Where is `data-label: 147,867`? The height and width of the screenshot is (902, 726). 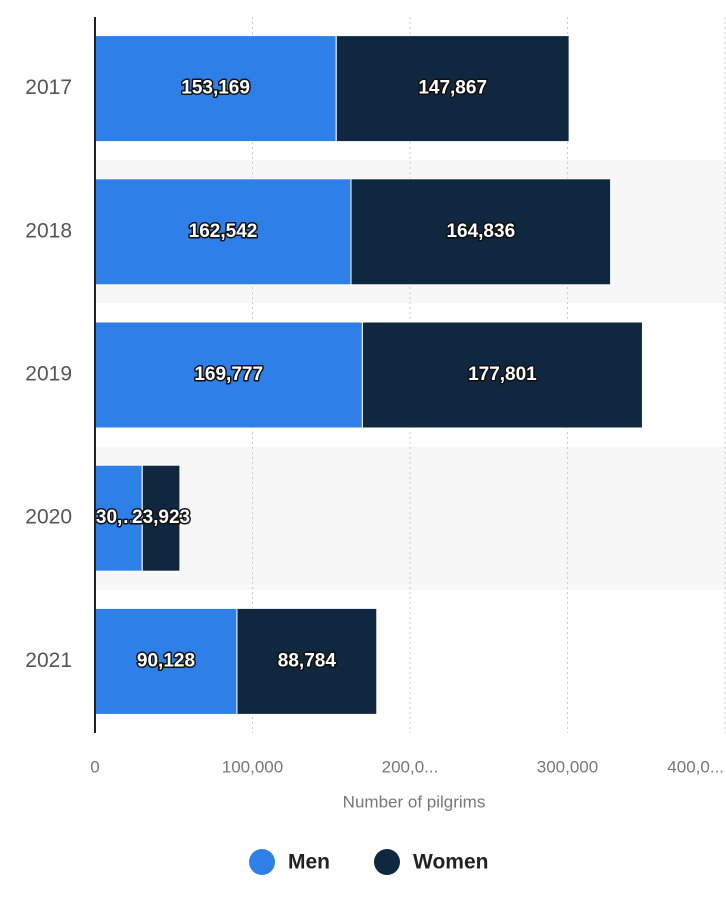 data-label: 147,867 is located at coordinates (452, 88).